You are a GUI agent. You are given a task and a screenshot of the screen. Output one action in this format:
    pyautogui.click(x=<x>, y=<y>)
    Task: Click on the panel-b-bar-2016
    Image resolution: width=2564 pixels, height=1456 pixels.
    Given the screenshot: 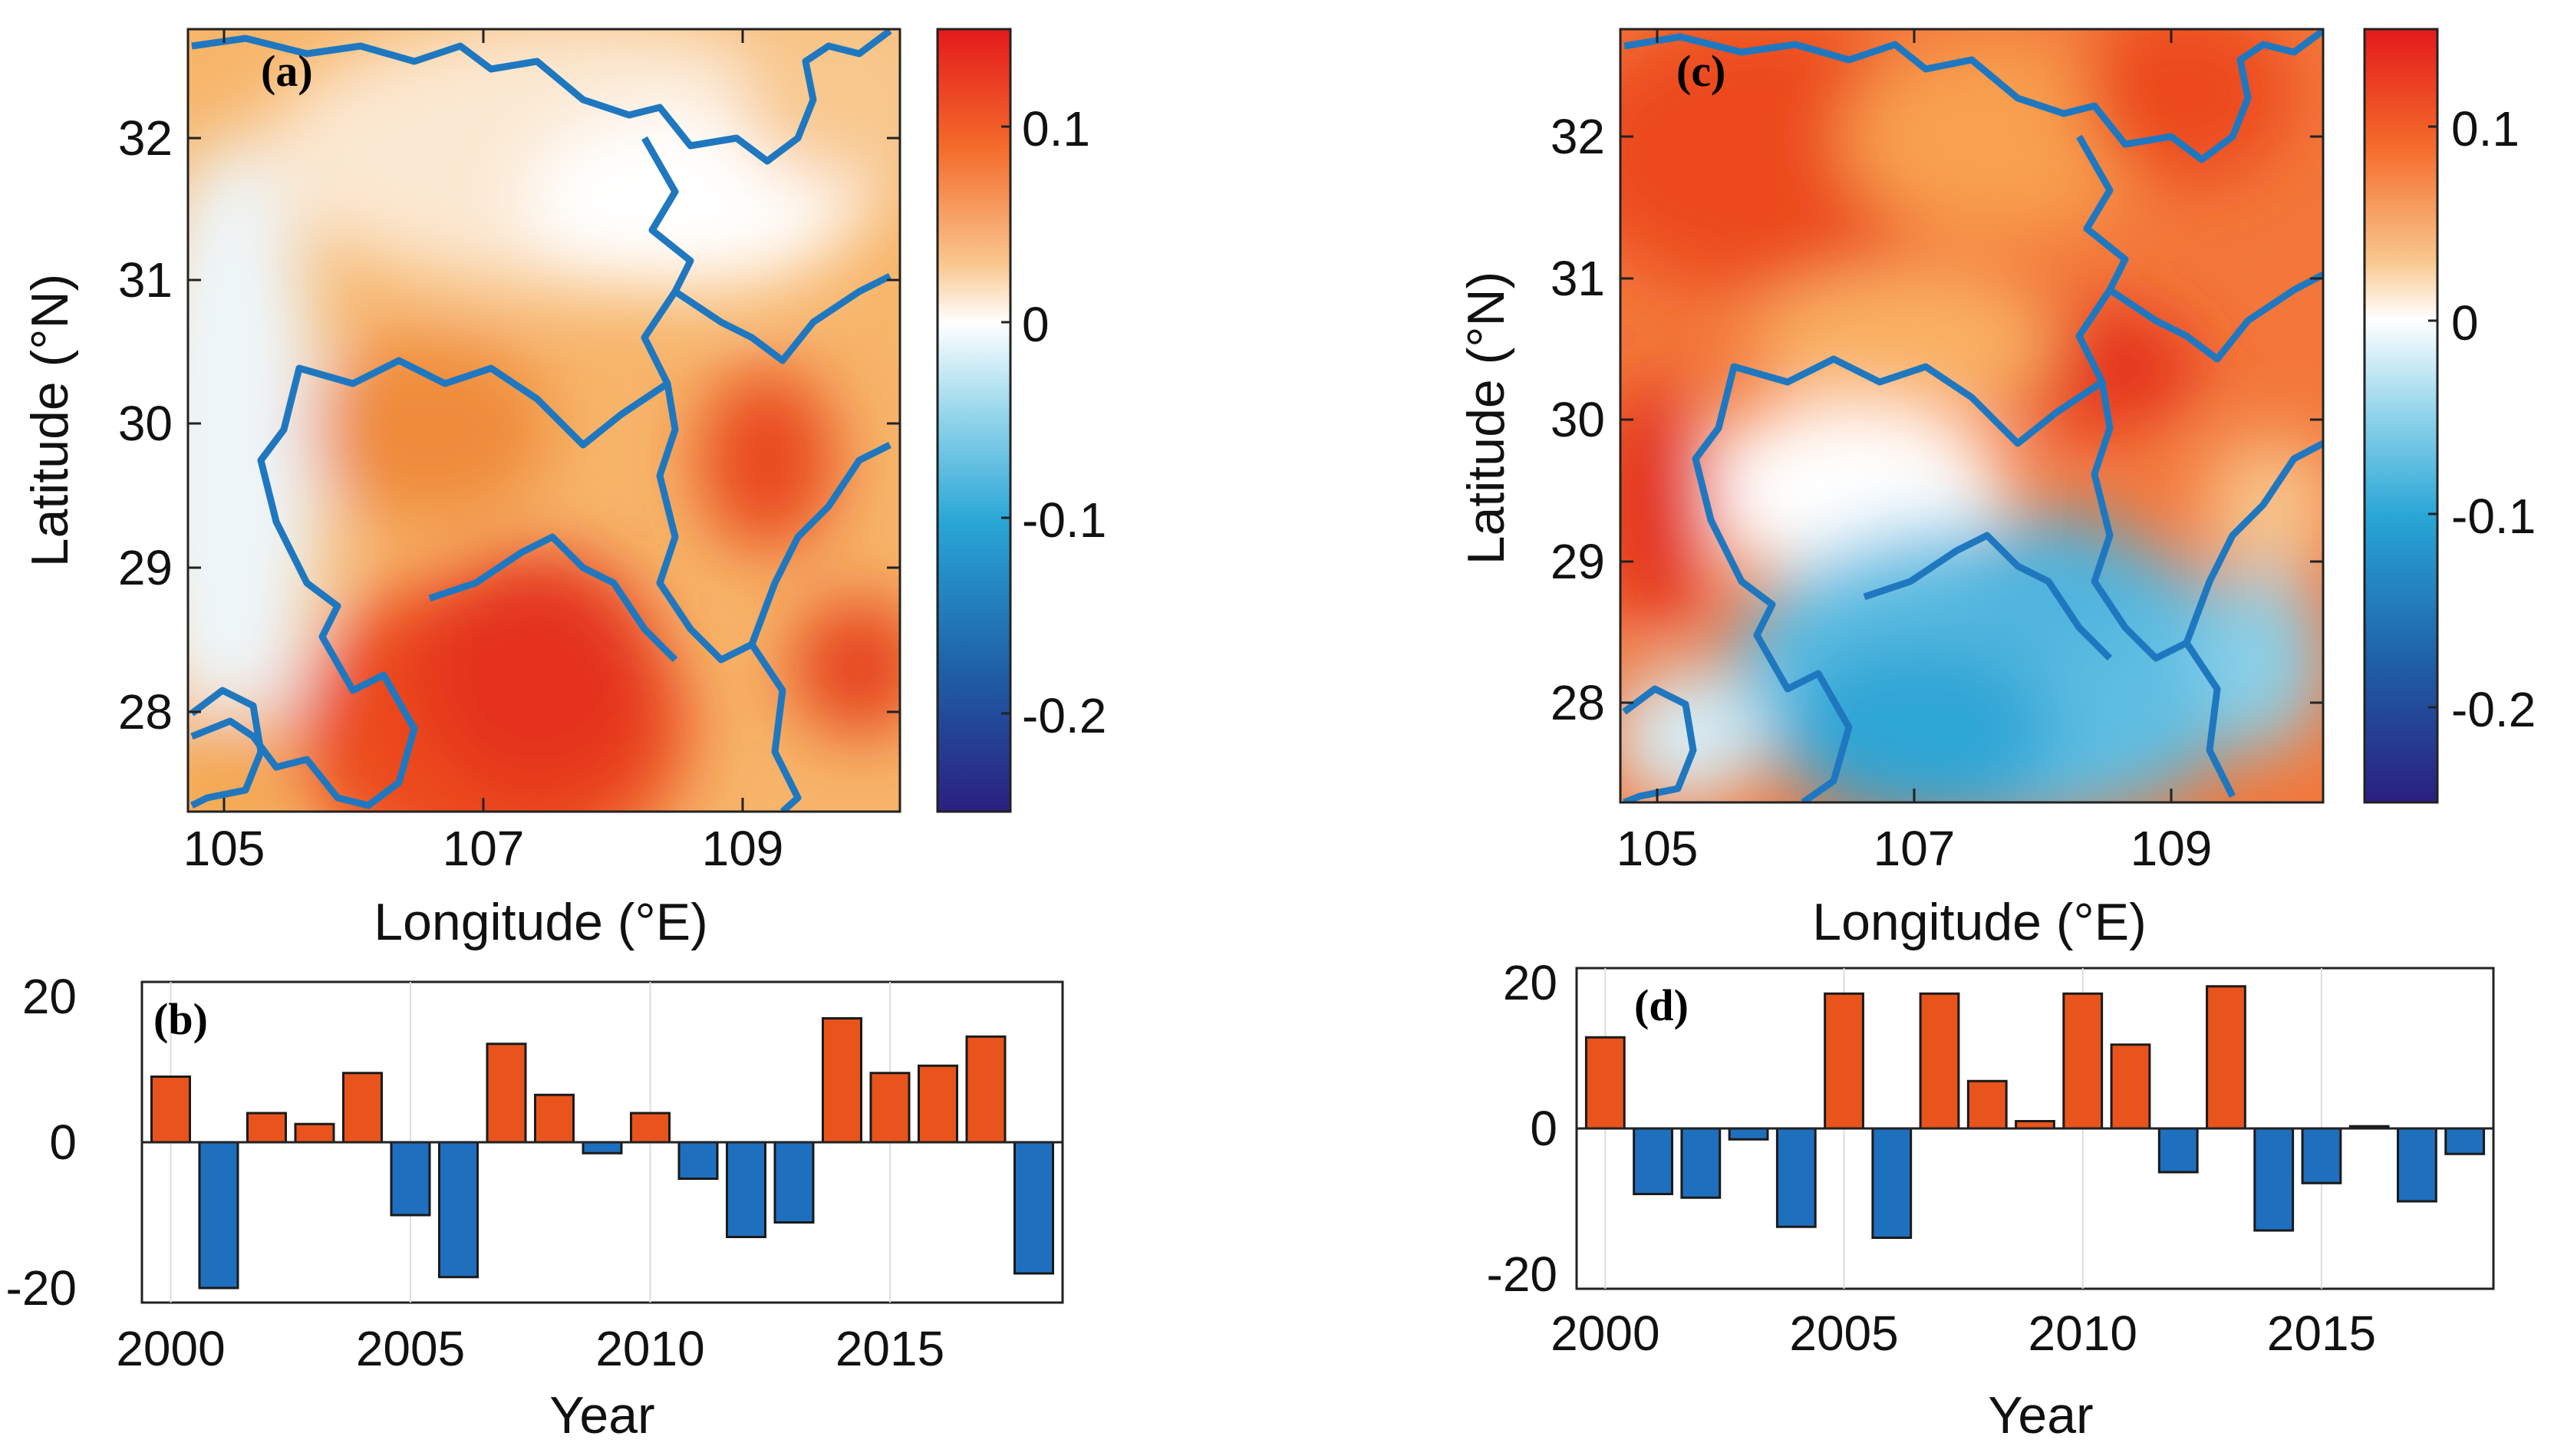 What is the action you would take?
    pyautogui.click(x=938, y=1104)
    